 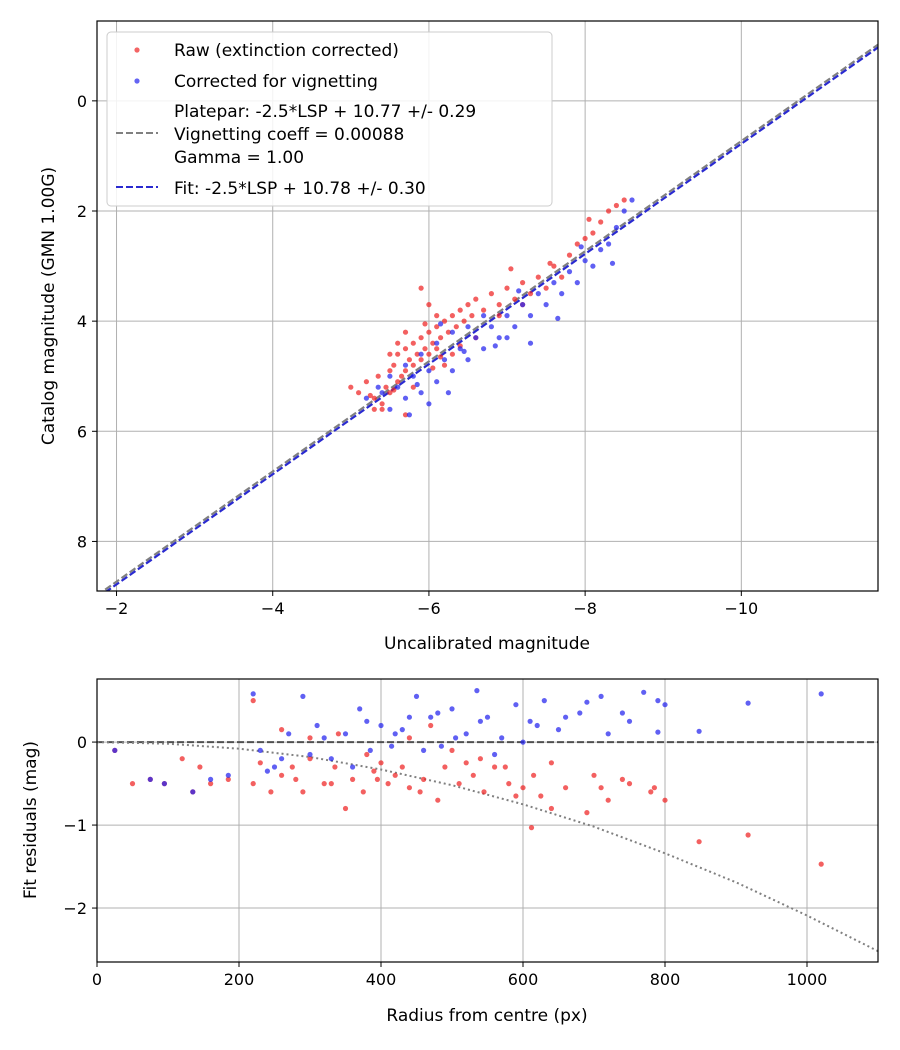 I want to click on legend-corrected-marker, so click(x=137, y=81).